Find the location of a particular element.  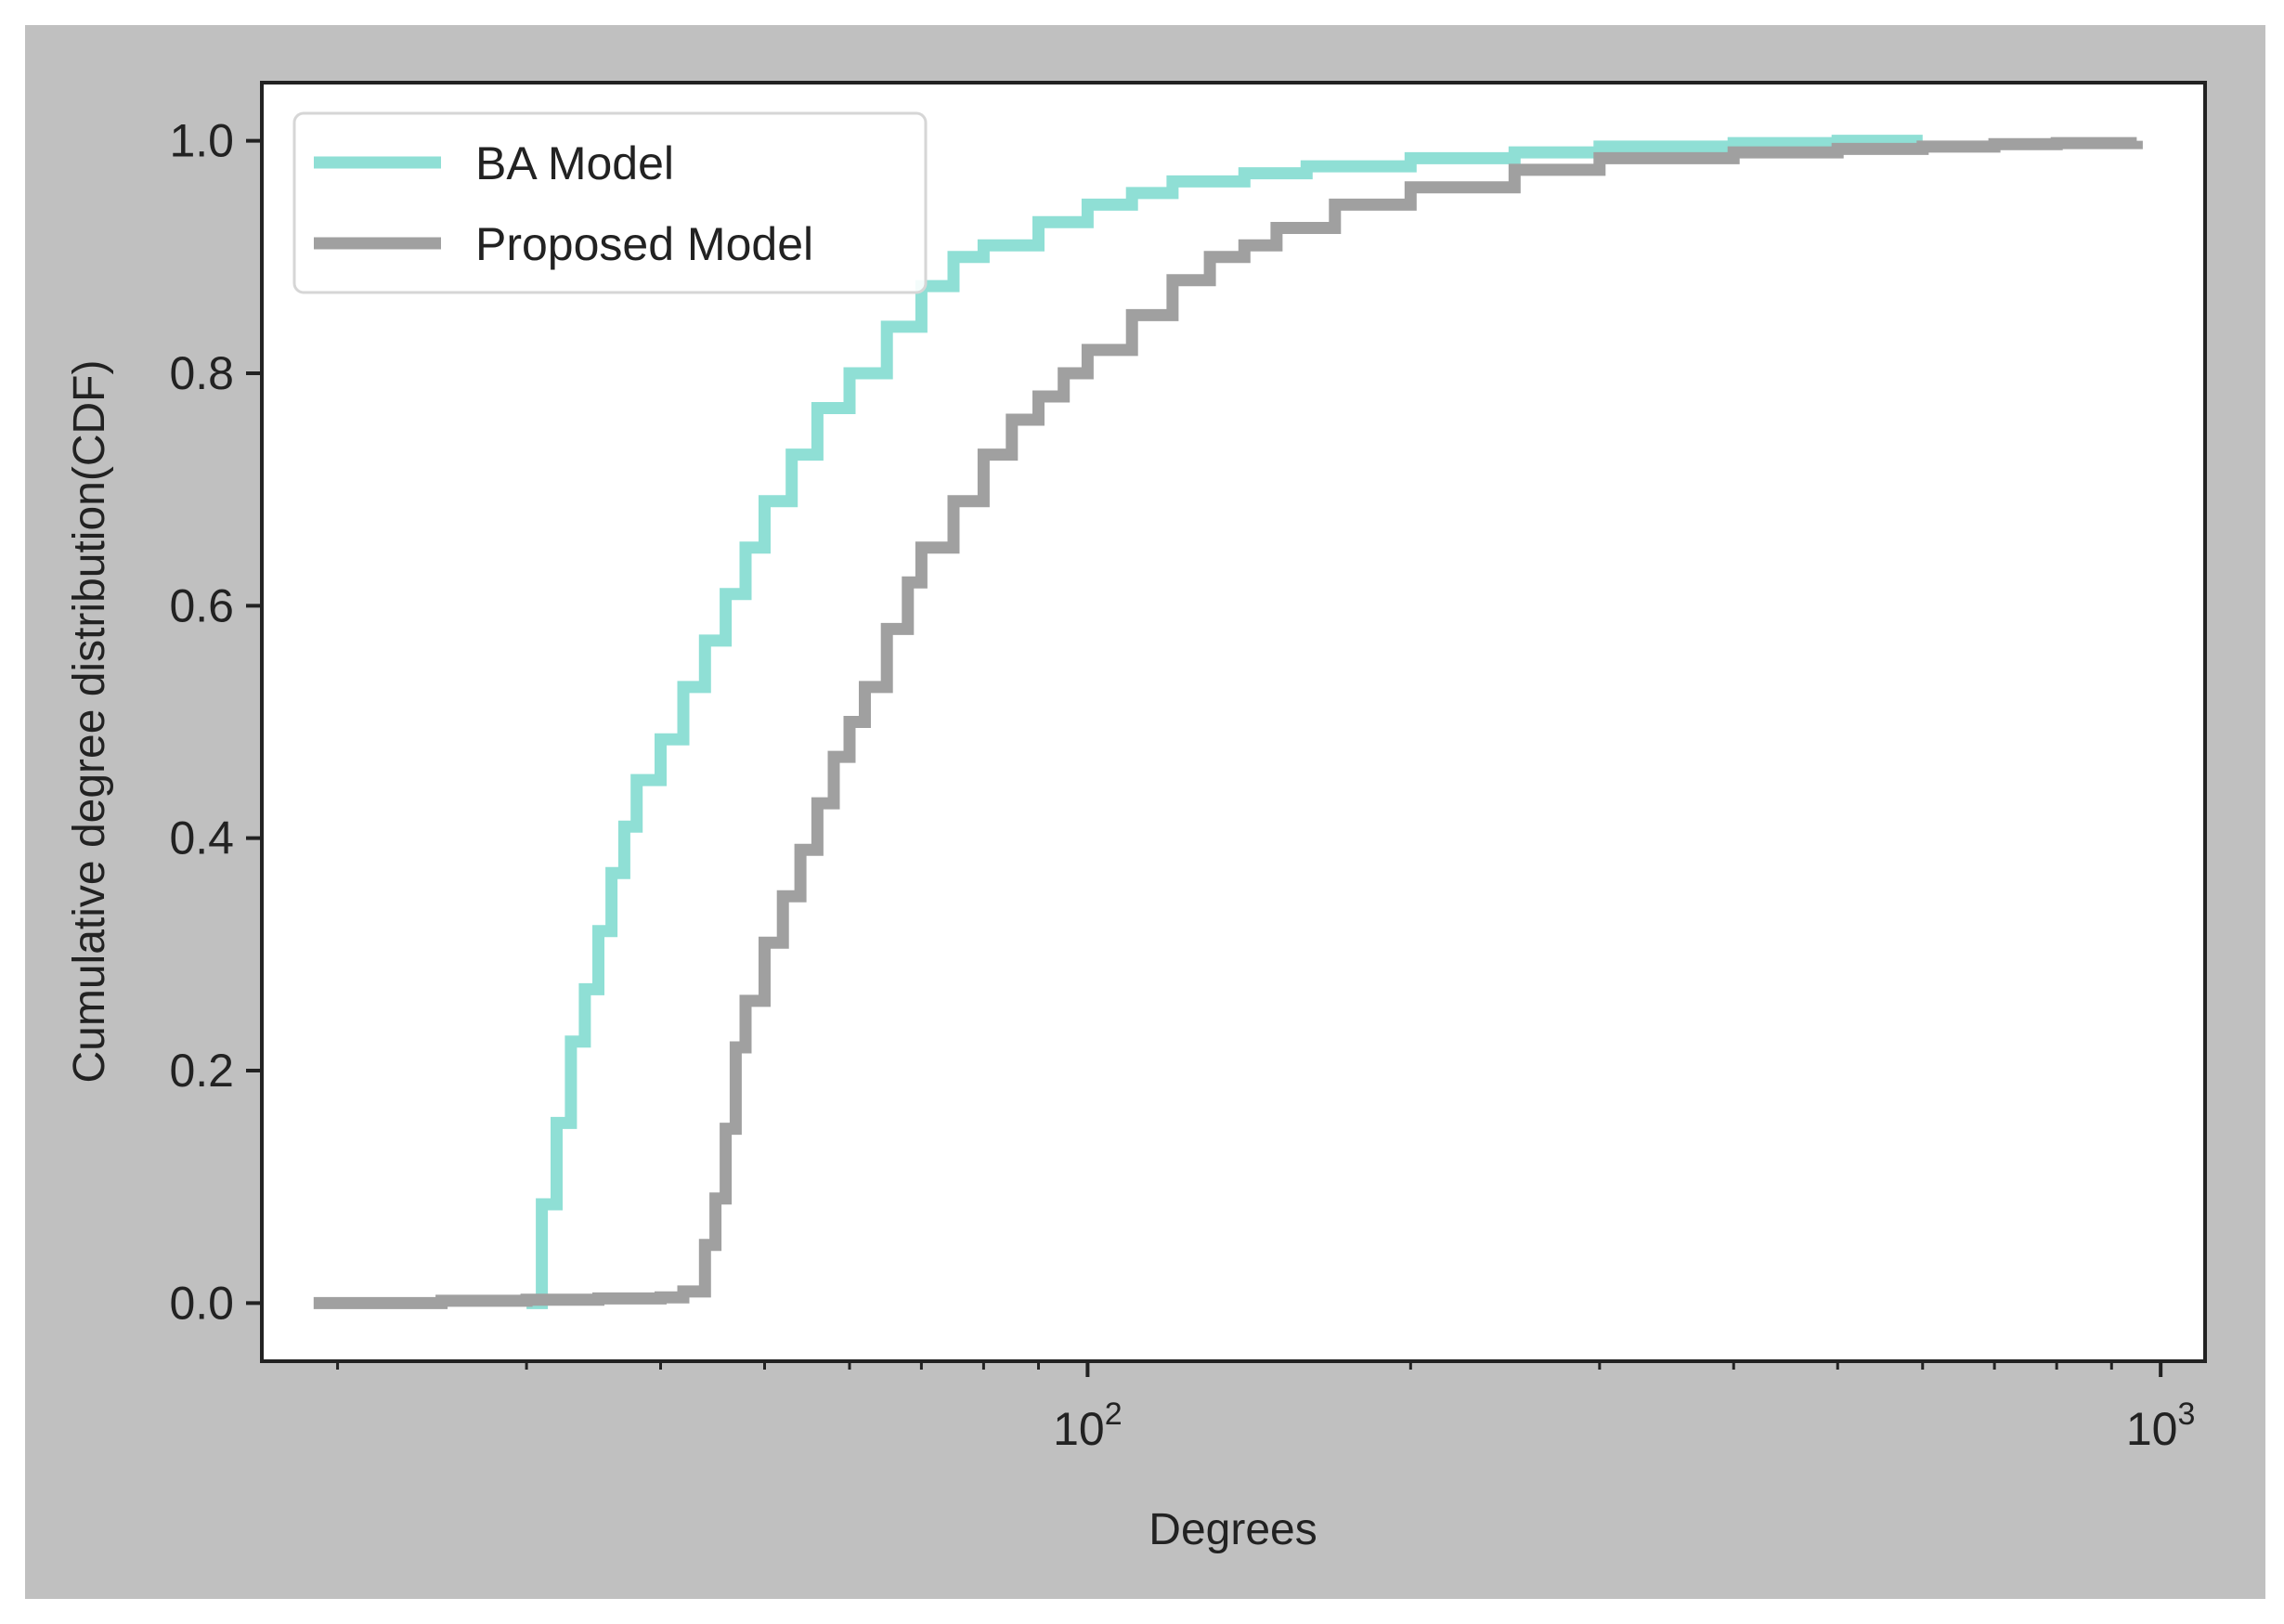

x-axis-ticks: 10² 10³ is located at coordinates (1266, 1408).